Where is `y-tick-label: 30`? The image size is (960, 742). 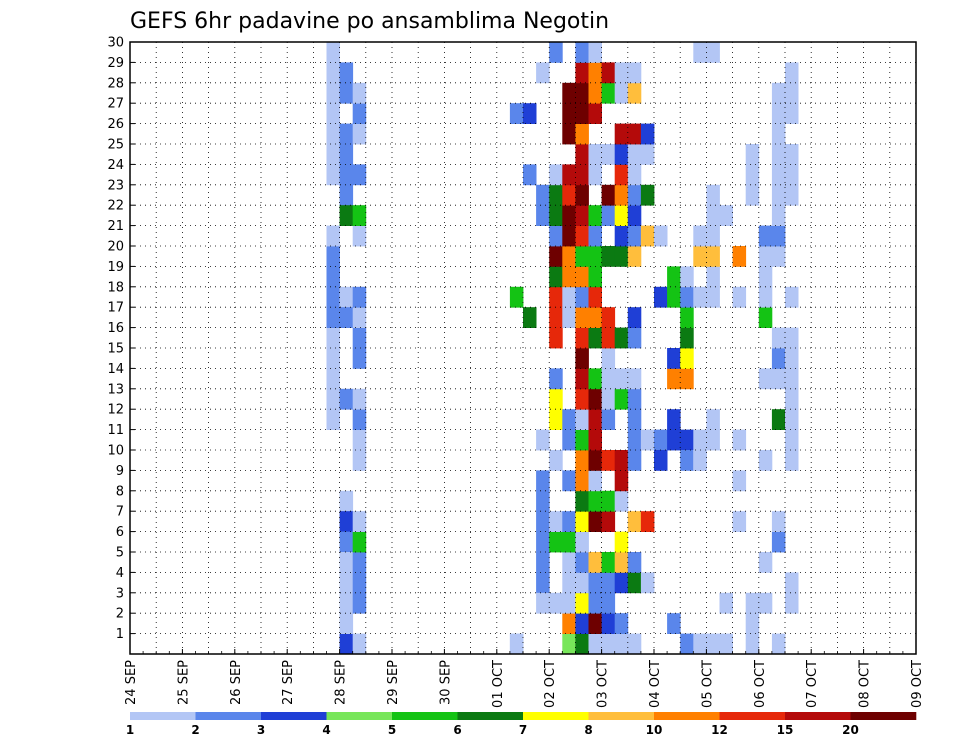 y-tick-label: 30 is located at coordinates (115, 43).